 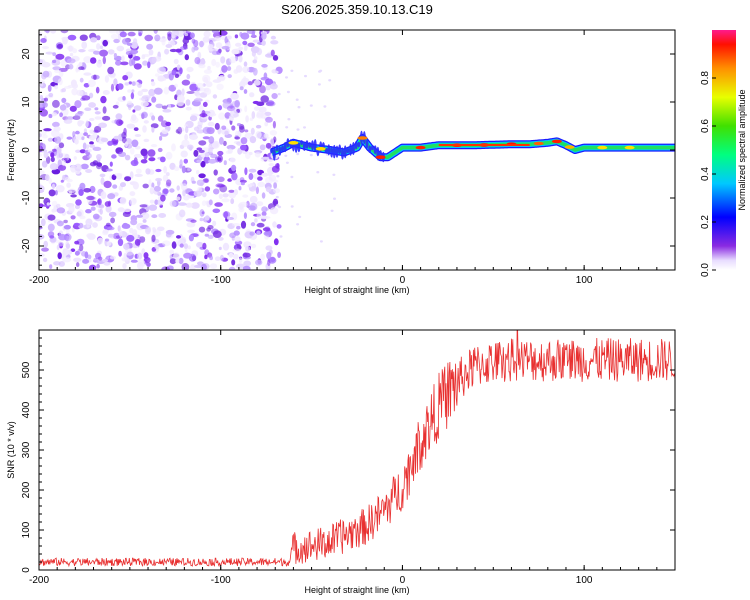 What do you see at coordinates (26, 54) in the screenshot?
I see `y-tick-label: 20` at bounding box center [26, 54].